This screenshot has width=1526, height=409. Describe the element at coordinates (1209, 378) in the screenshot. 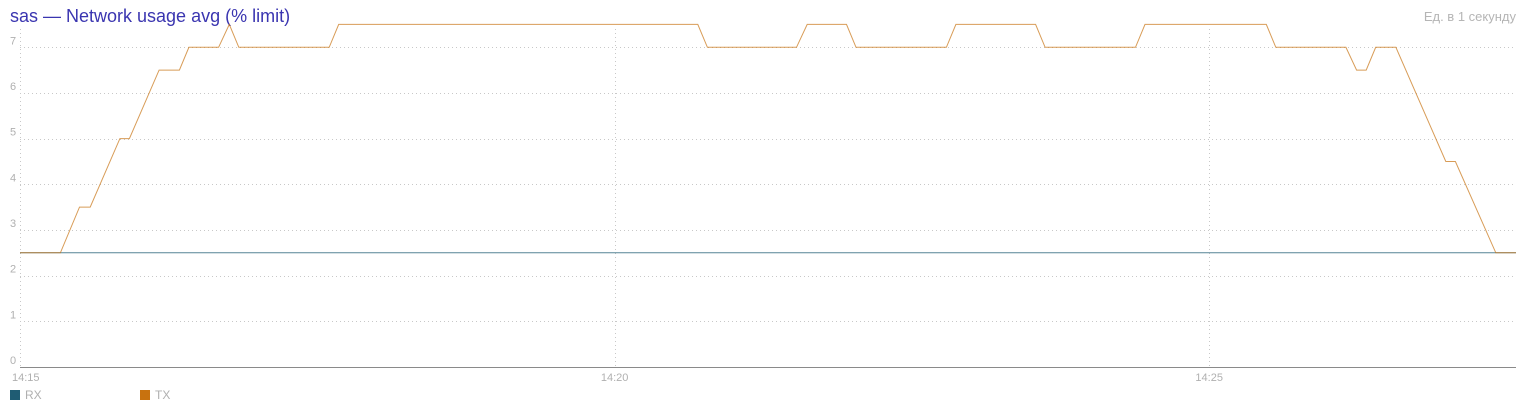

I see `x-tick-label: 14:25` at that location.